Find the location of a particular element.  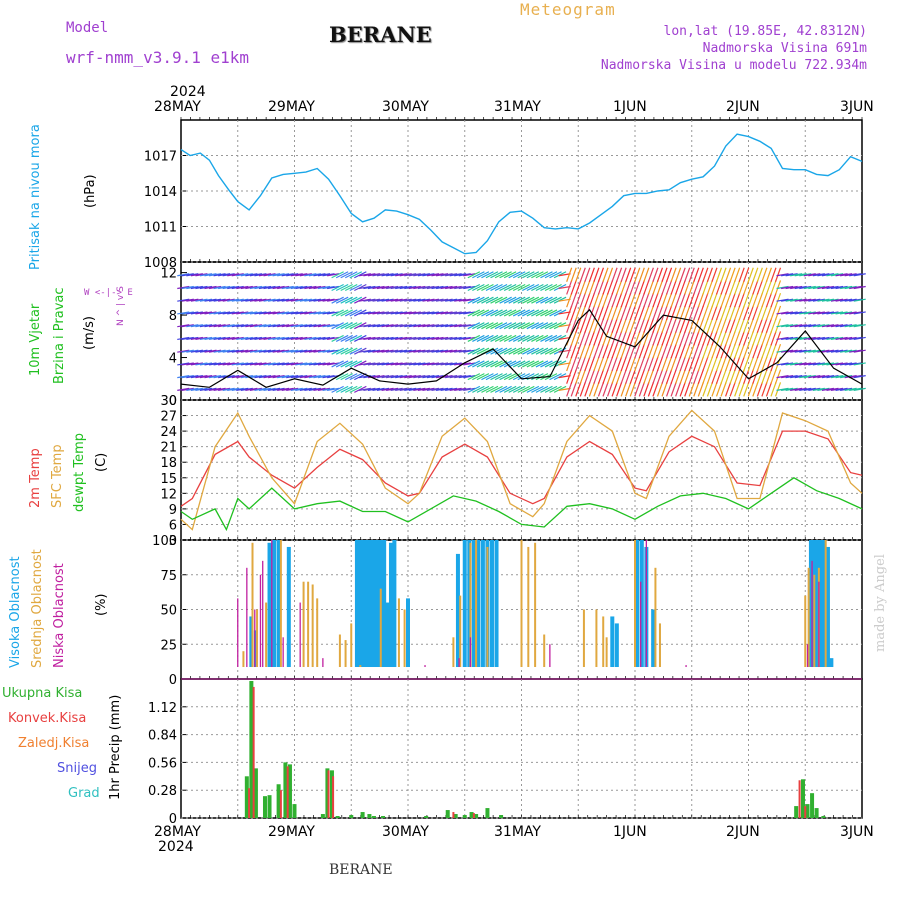

date-top-6: 3JUN is located at coordinates (857, 107).